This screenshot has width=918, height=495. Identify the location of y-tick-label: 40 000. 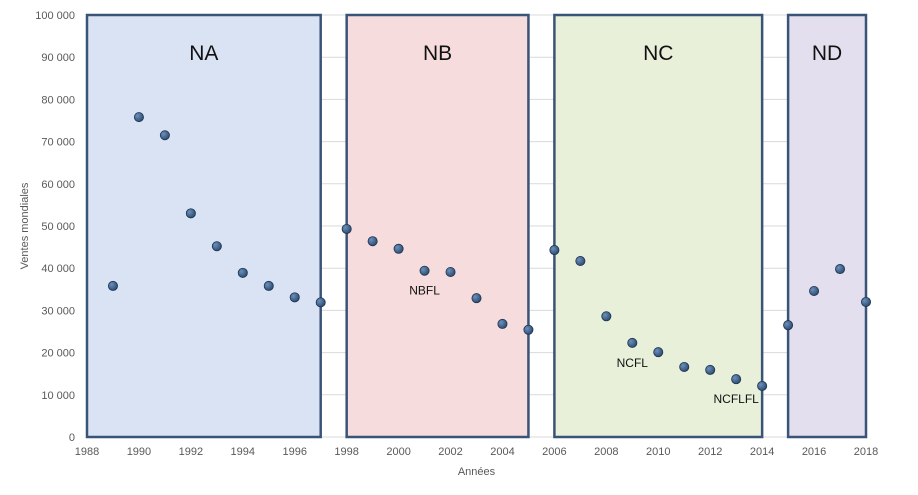
(58, 269).